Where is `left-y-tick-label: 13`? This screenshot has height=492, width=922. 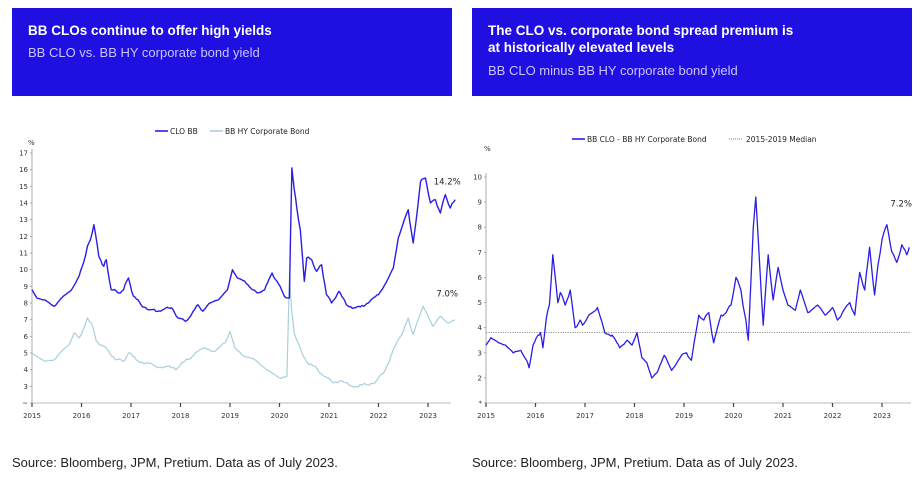
left-y-tick-label: 13 is located at coordinates (23, 220).